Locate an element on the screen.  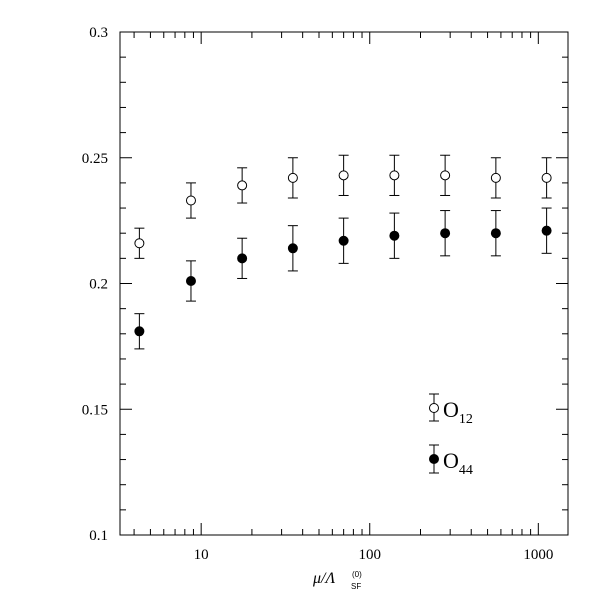
series-o12 is located at coordinates (343, 206).